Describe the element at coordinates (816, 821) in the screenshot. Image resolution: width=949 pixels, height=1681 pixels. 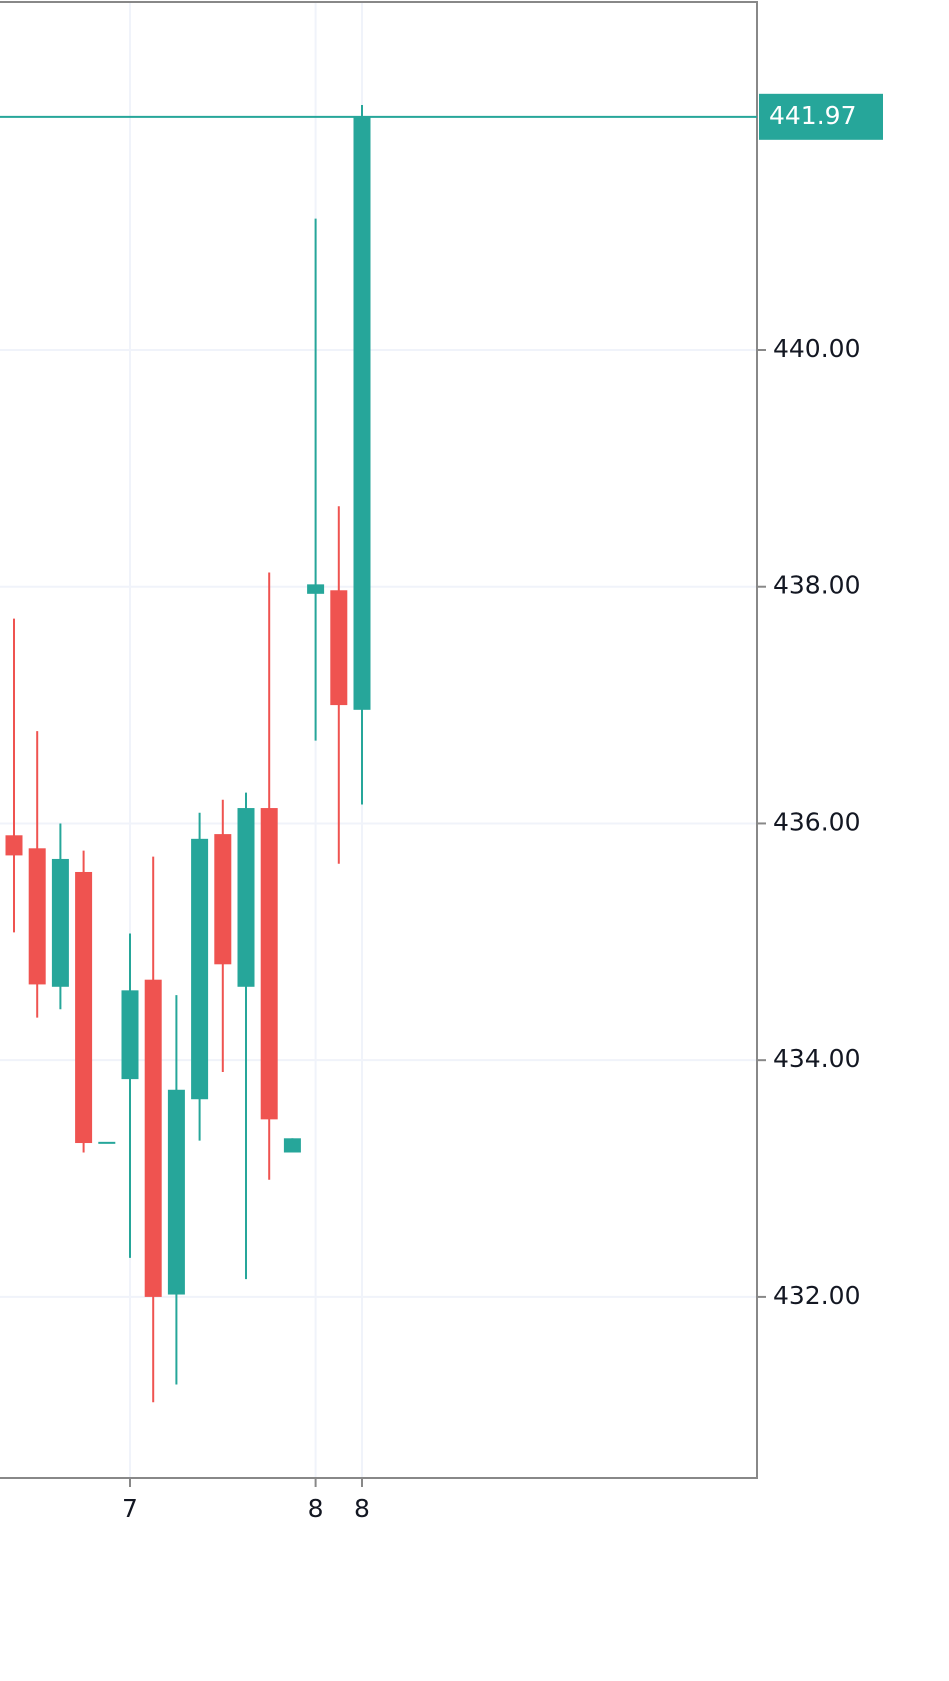
I see `y-tick-label: 436.00` at that location.